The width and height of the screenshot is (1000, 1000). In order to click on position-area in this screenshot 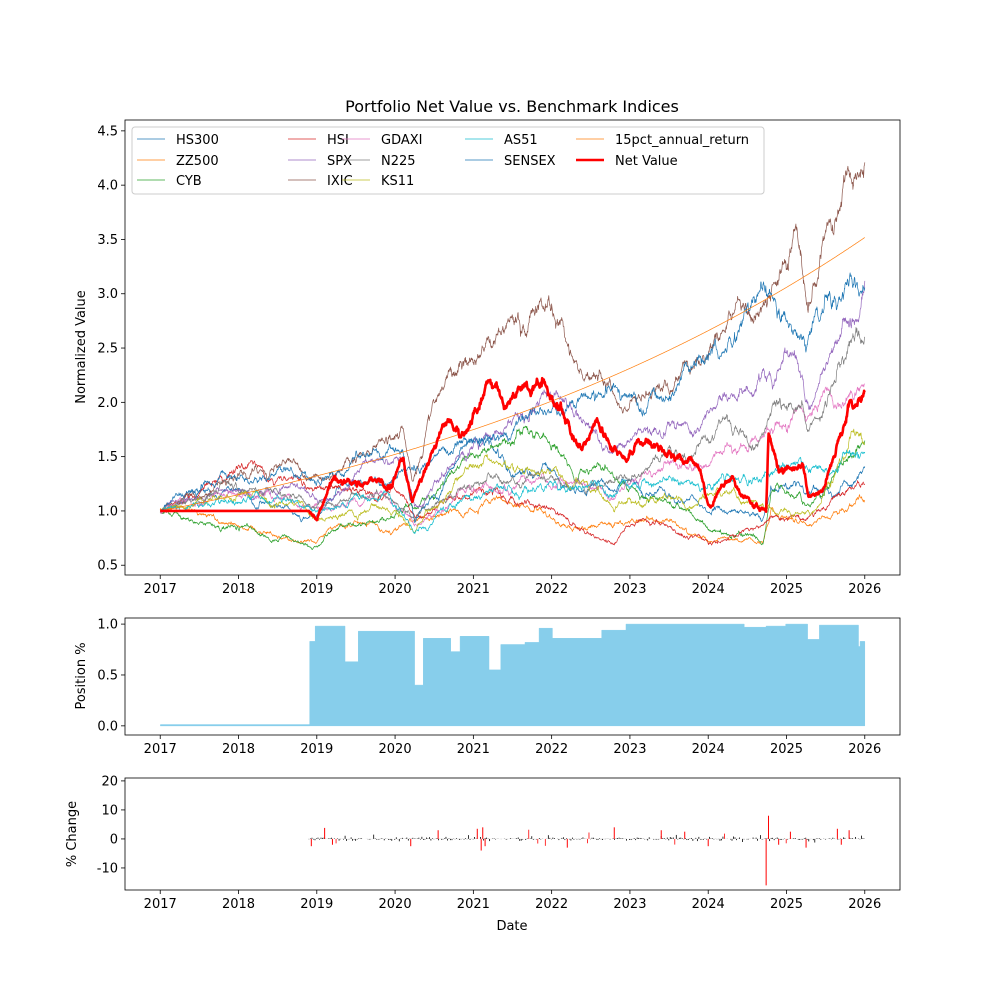, I will do `click(512, 675)`.